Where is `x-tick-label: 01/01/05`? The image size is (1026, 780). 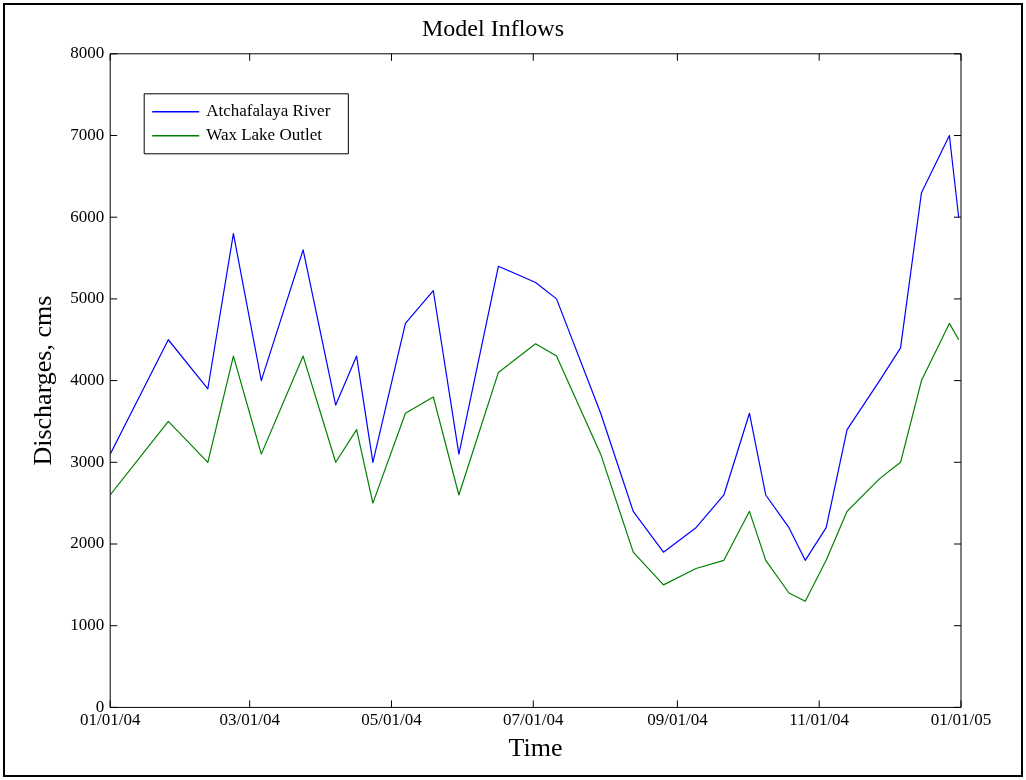
x-tick-label: 01/01/05 is located at coordinates (961, 720).